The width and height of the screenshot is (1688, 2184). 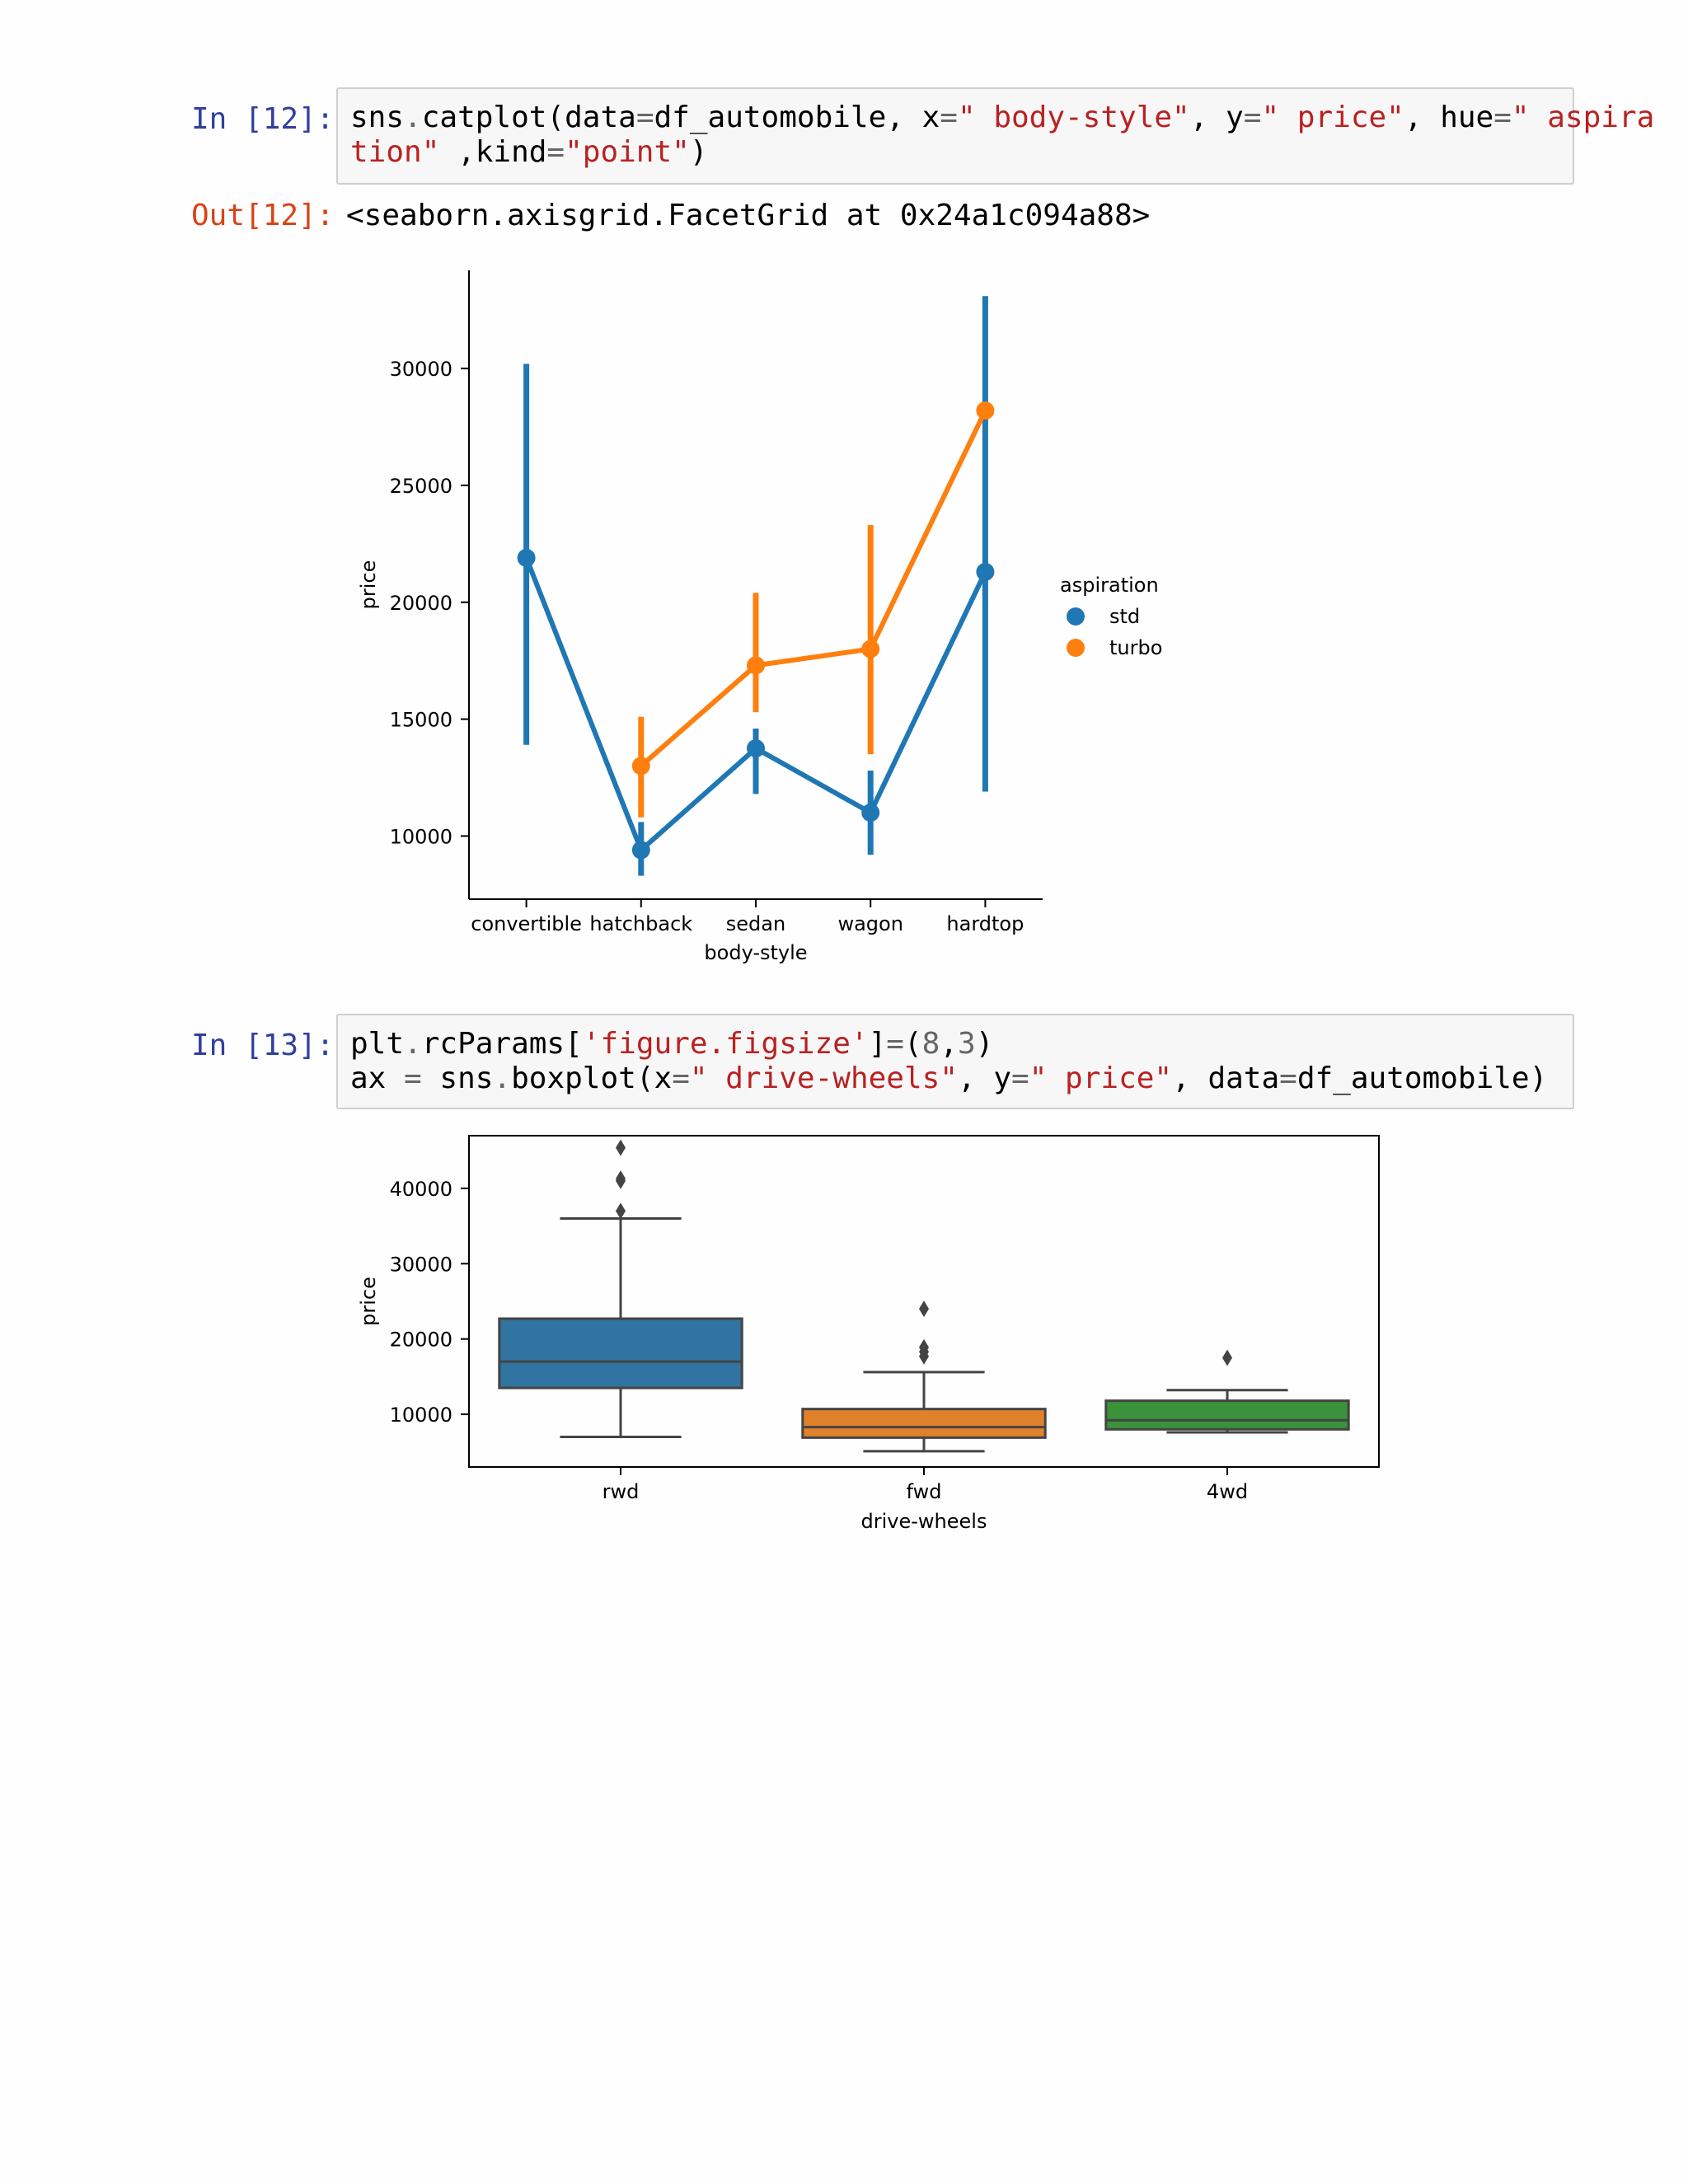 I want to click on box-rwd, so click(x=620, y=1353).